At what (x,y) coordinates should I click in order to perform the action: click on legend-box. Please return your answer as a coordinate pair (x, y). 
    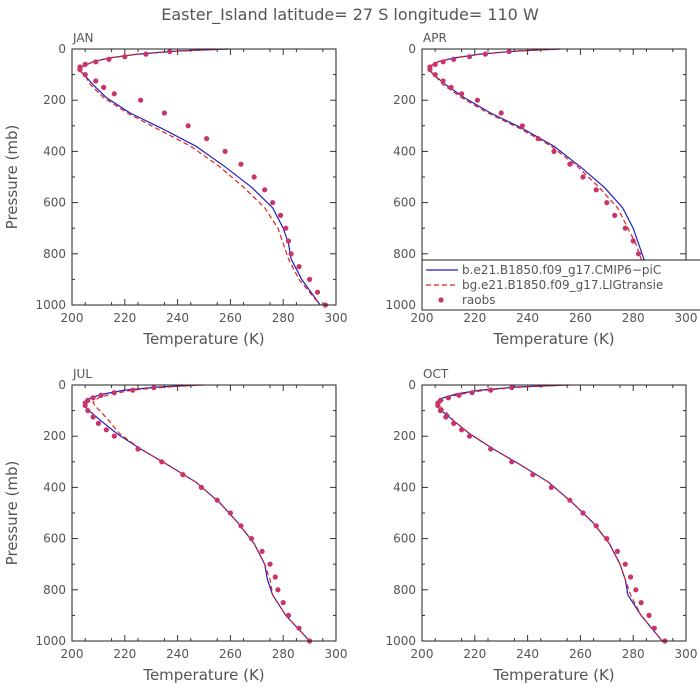
    Looking at the image, I should click on (560, 285).